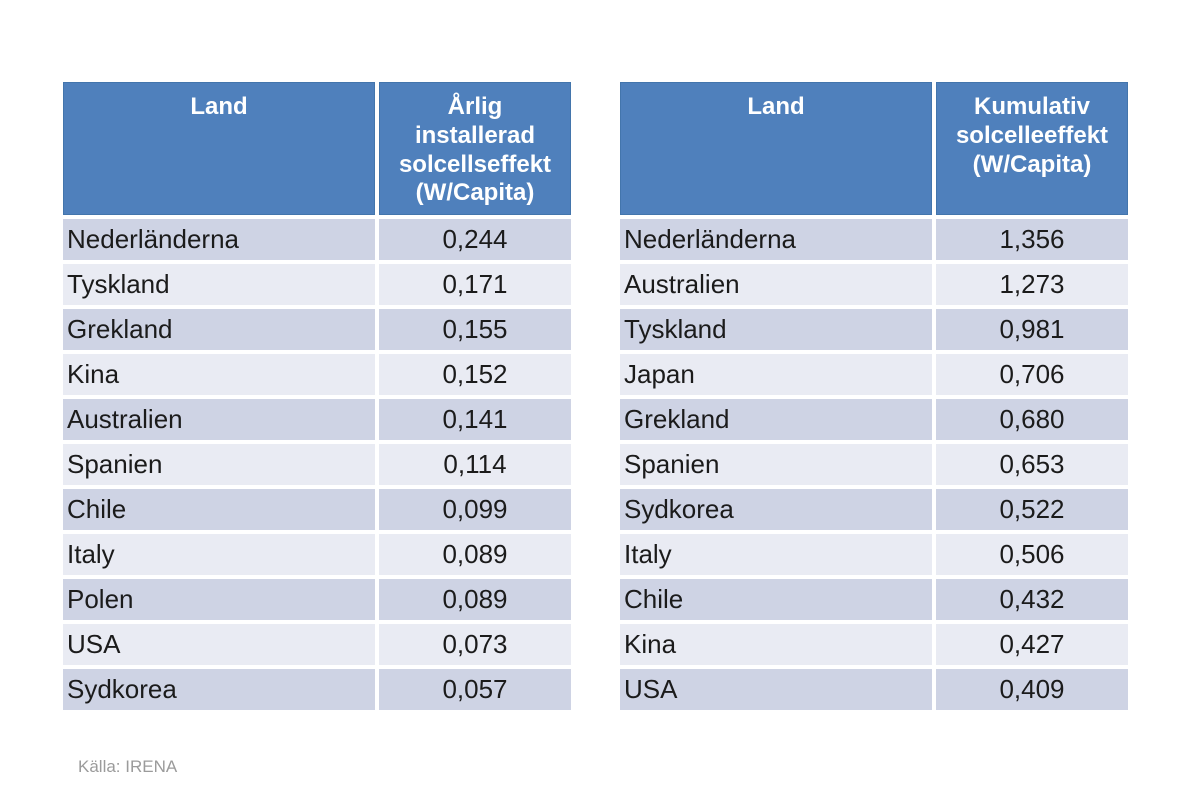 Image resolution: width=1200 pixels, height=800 pixels. Describe the element at coordinates (475, 689) in the screenshot. I see `value-cell: 0,057` at that location.